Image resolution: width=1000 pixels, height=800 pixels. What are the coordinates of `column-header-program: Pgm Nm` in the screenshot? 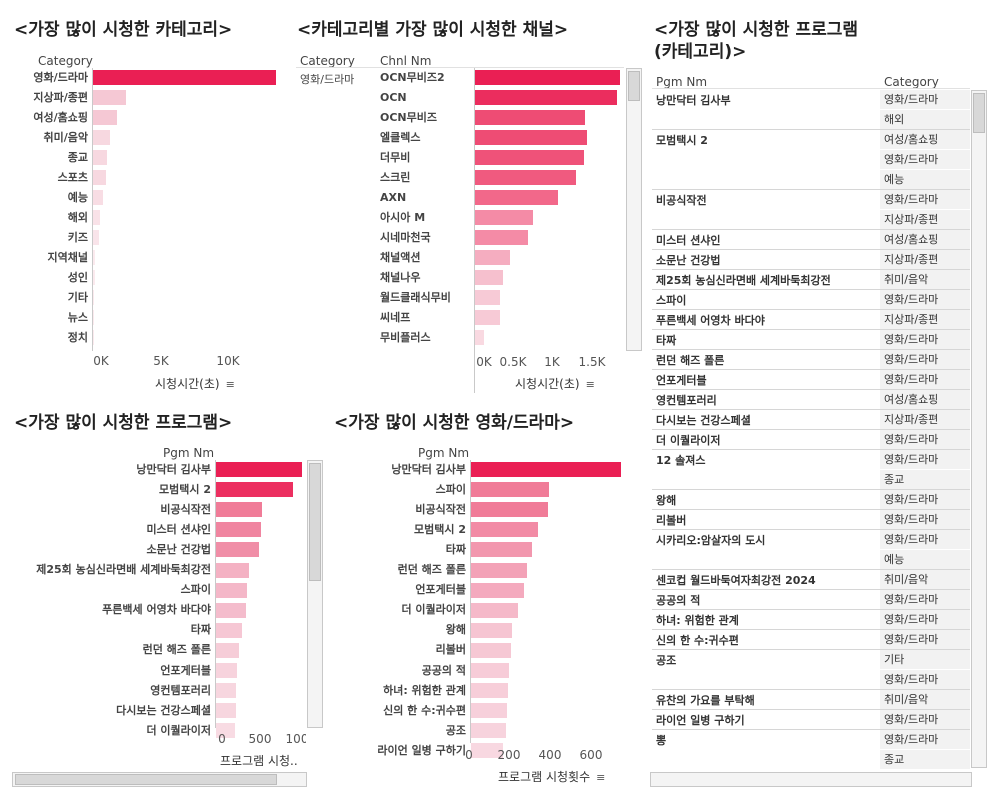 It's located at (444, 453).